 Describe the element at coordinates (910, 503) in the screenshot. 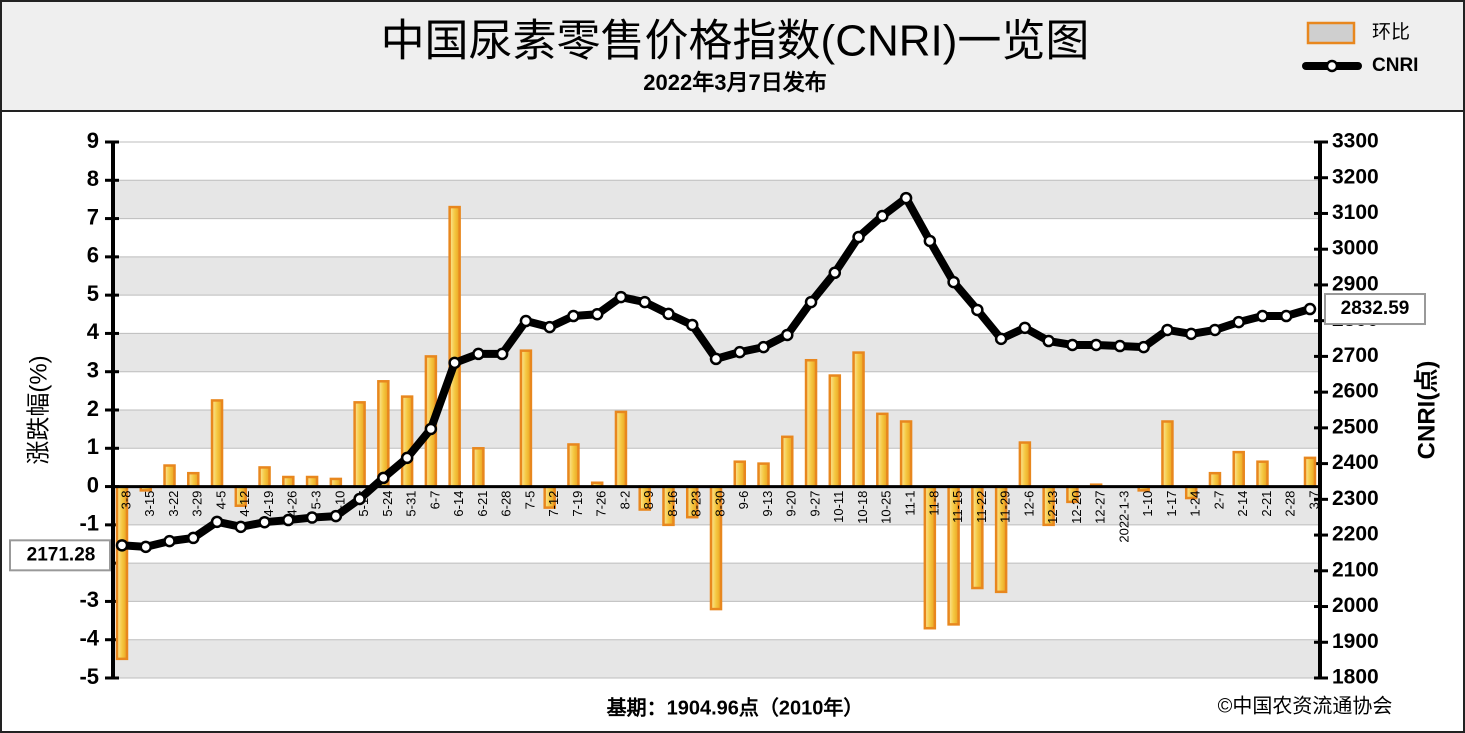

I see `x-tick-label: 11-1` at that location.